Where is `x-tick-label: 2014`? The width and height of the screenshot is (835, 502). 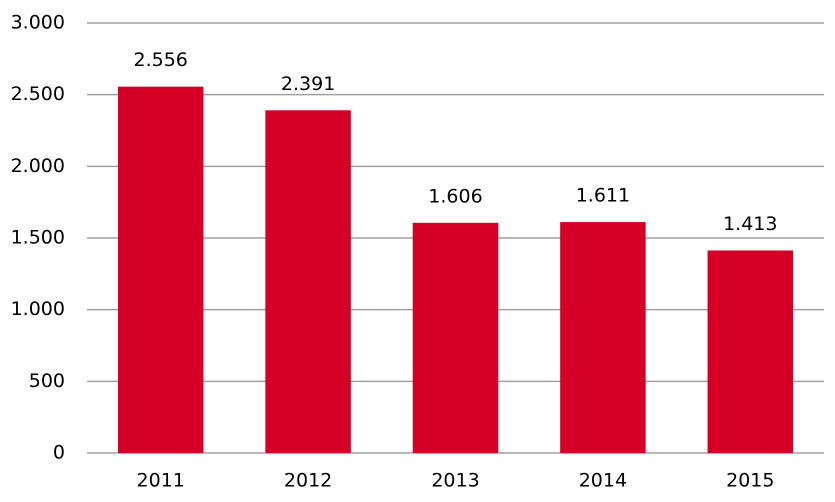 x-tick-label: 2014 is located at coordinates (603, 481).